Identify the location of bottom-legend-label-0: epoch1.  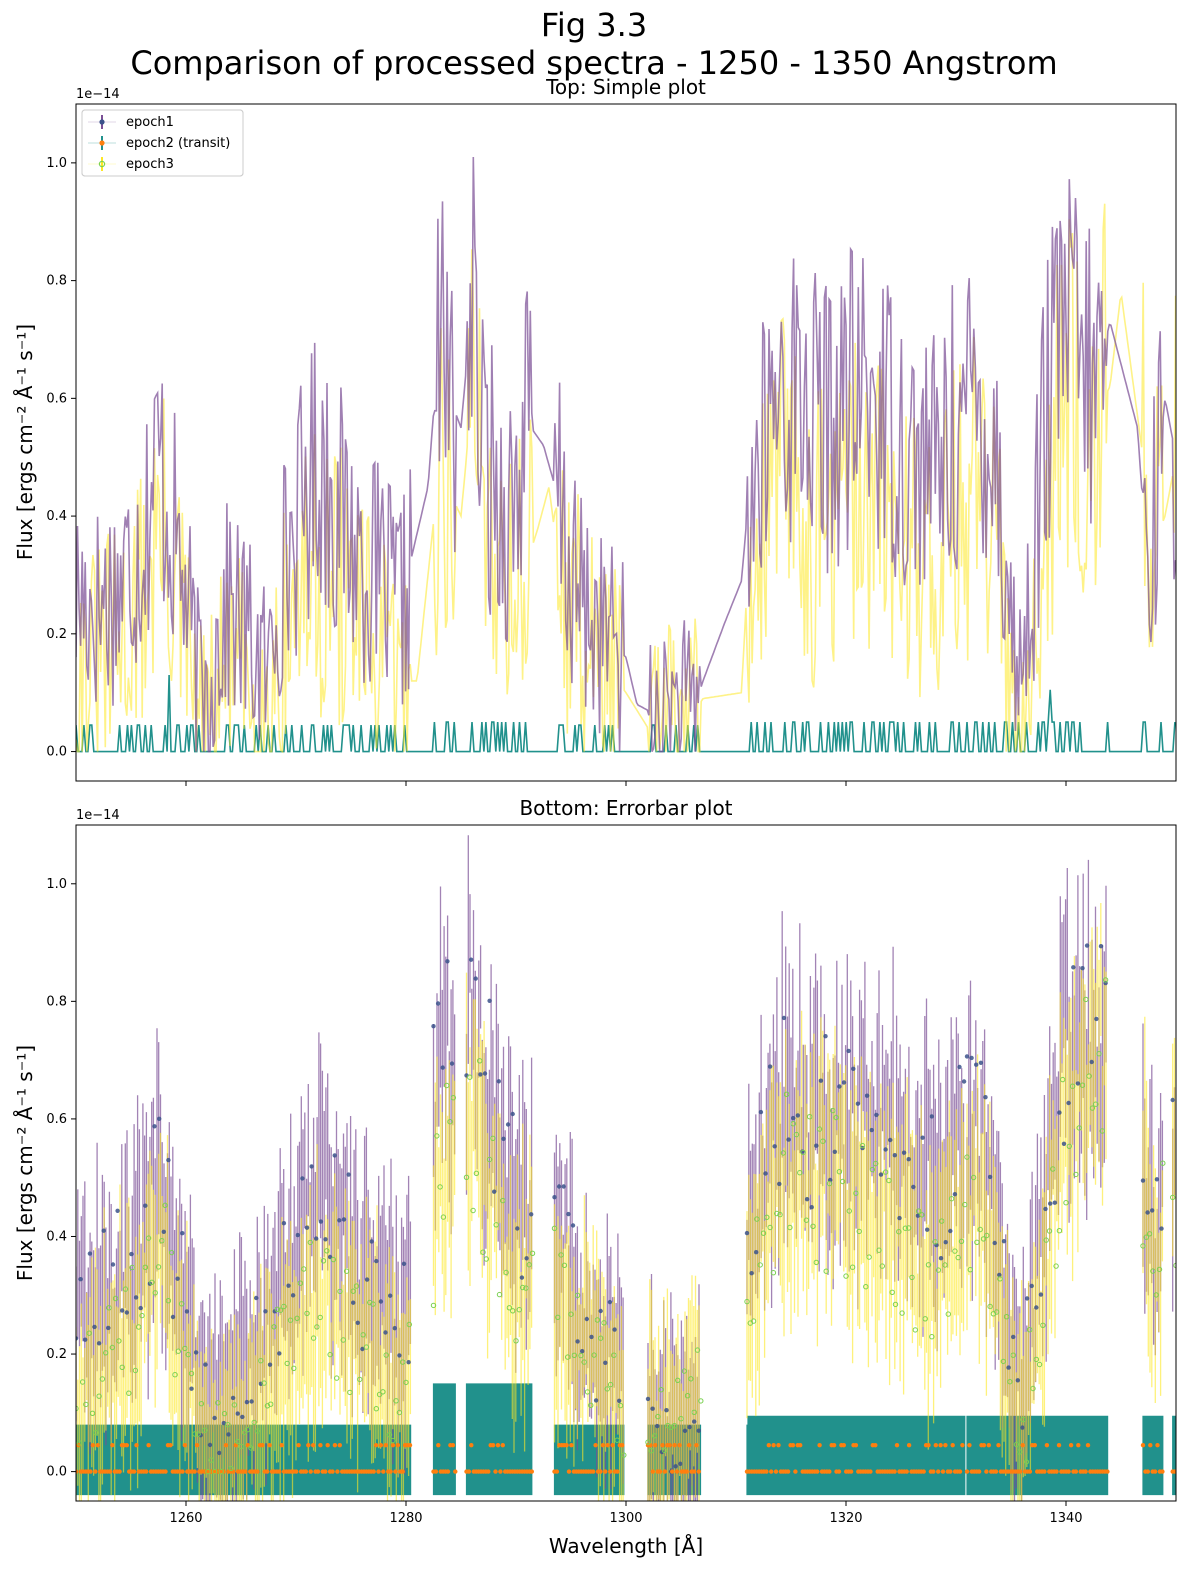
(150, 122).